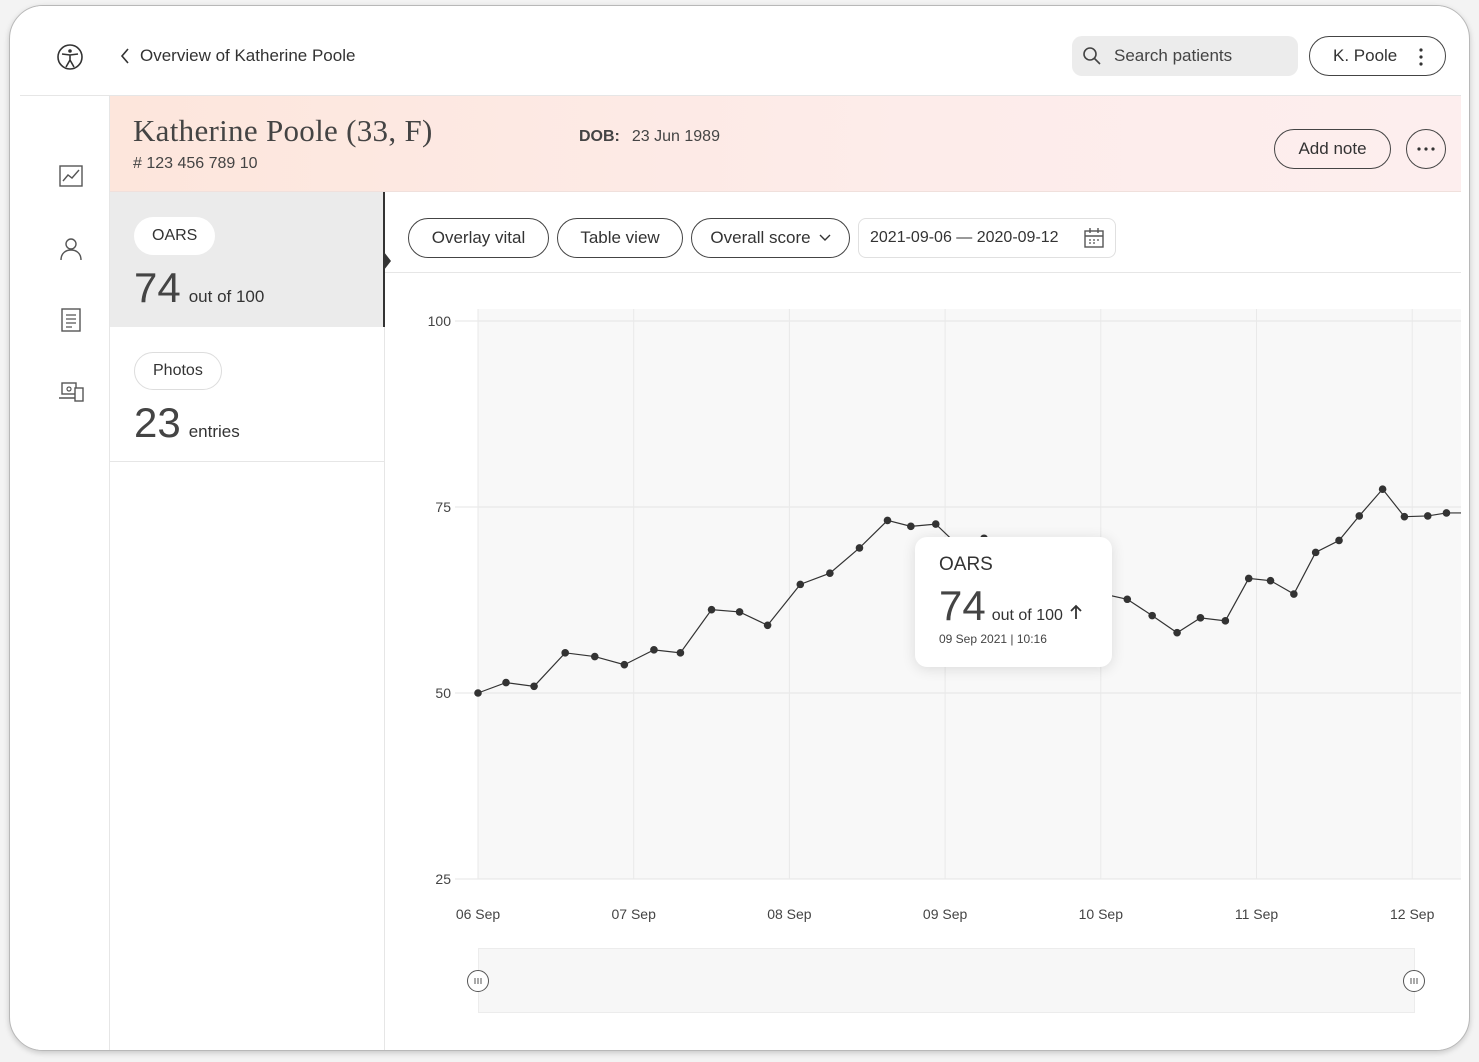  I want to click on y-tick-label: 75, so click(443, 507).